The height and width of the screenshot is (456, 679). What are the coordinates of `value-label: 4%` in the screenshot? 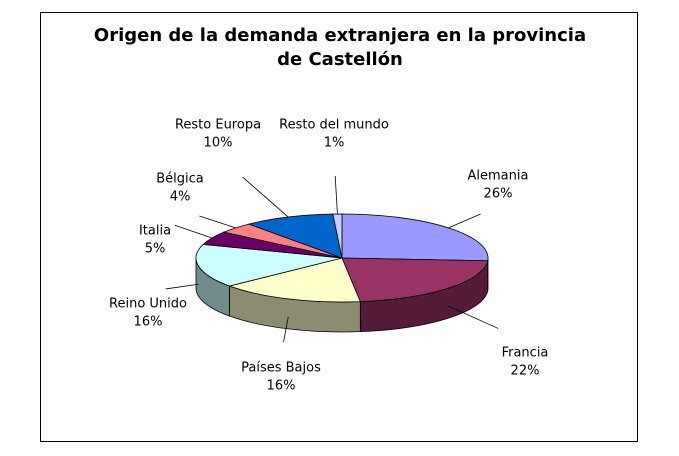 It's located at (180, 197).